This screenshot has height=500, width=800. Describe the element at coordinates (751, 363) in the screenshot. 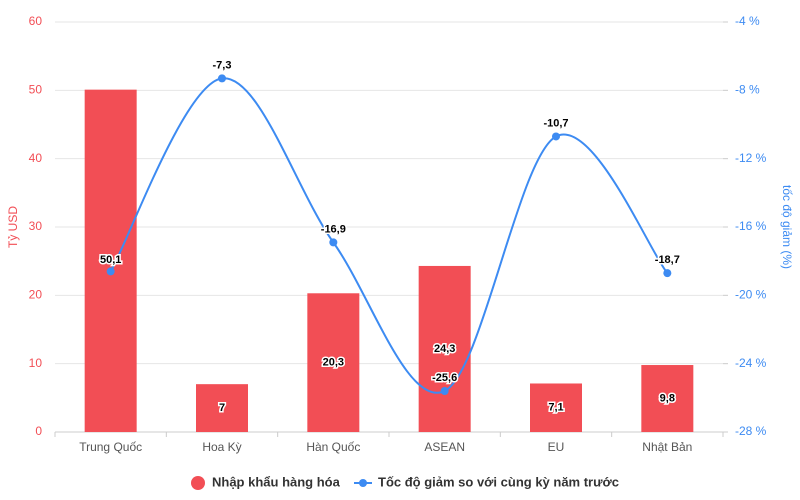

I see `y2-tick-label: -24 %` at that location.